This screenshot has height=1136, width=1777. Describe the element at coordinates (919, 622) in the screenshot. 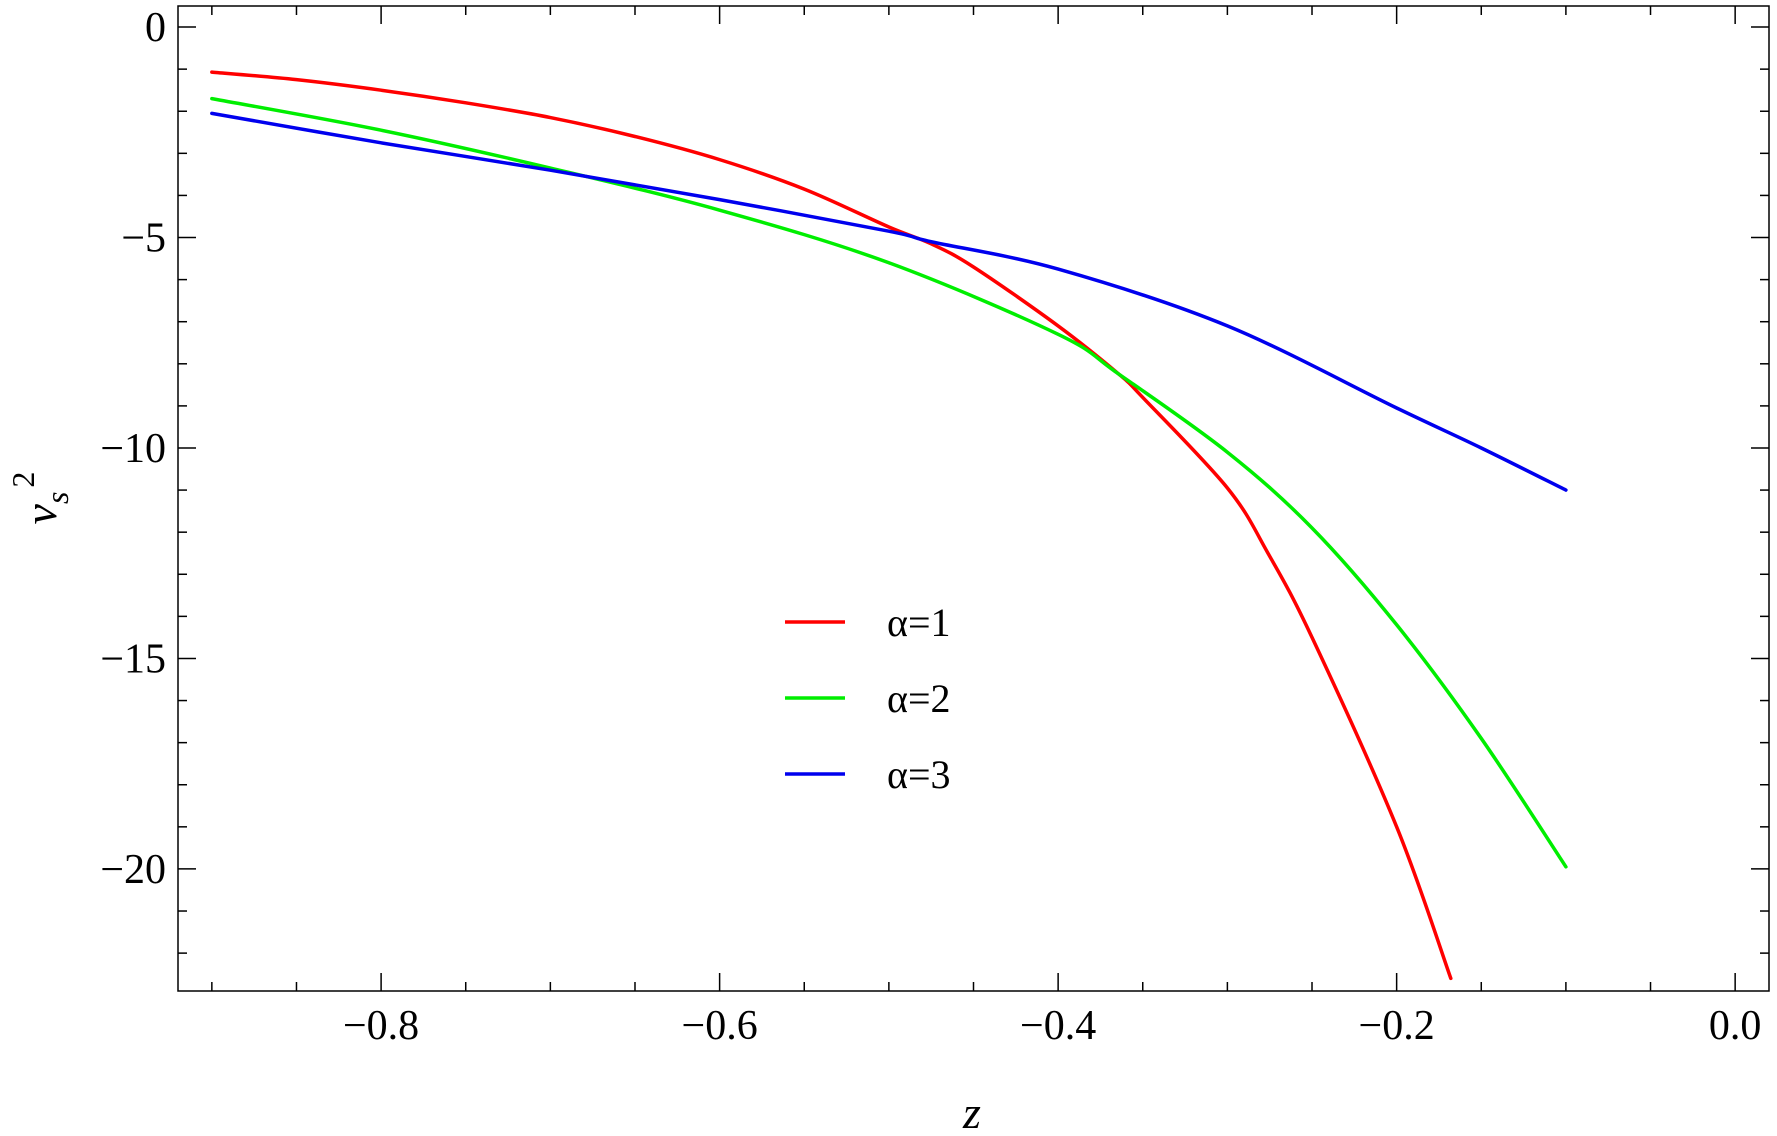

I see `legend-label: α=1` at that location.